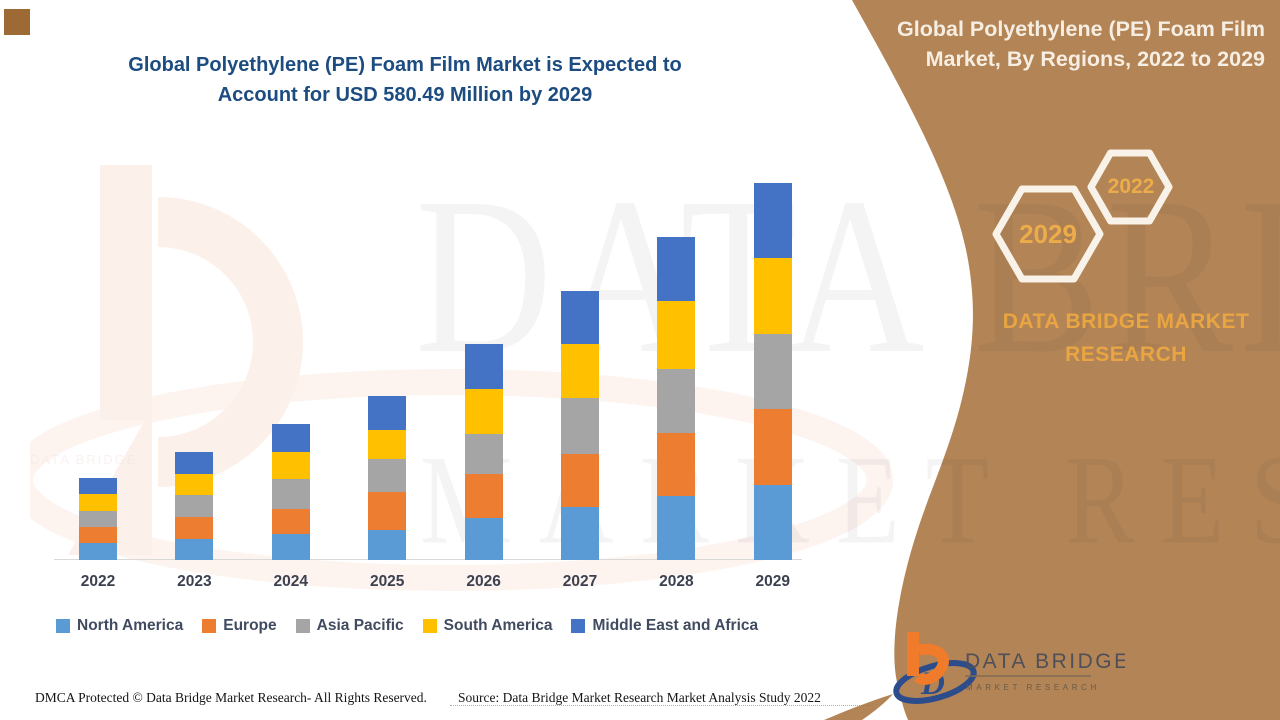 The height and width of the screenshot is (720, 1280). Describe the element at coordinates (676, 528) in the screenshot. I see `bar-segment-2028-north-america` at that location.